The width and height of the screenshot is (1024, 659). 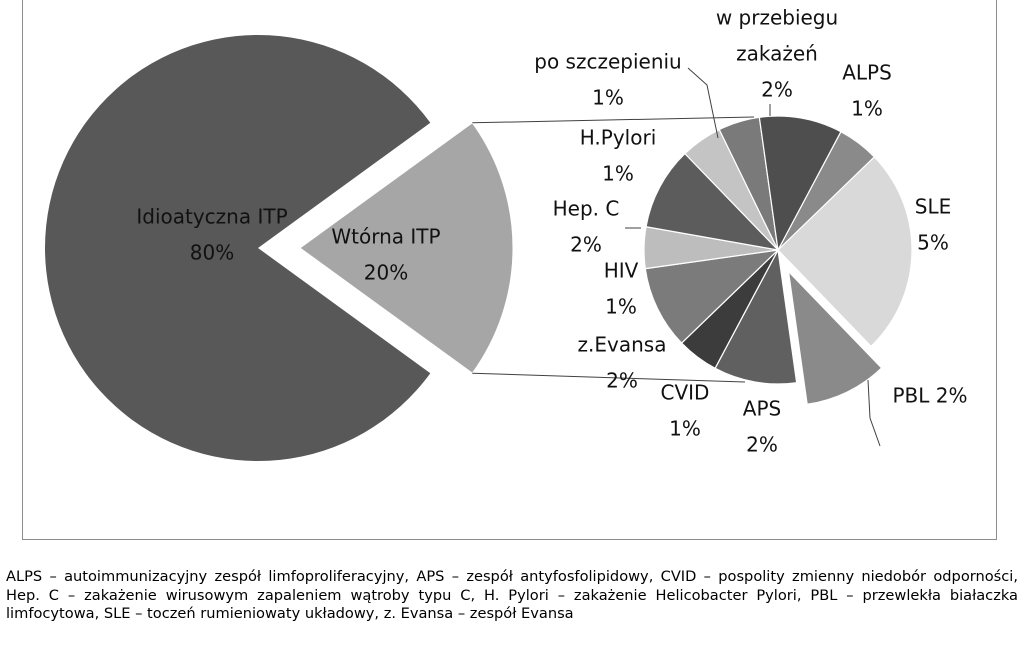 I want to click on connector-line-bottom, so click(x=609, y=377).